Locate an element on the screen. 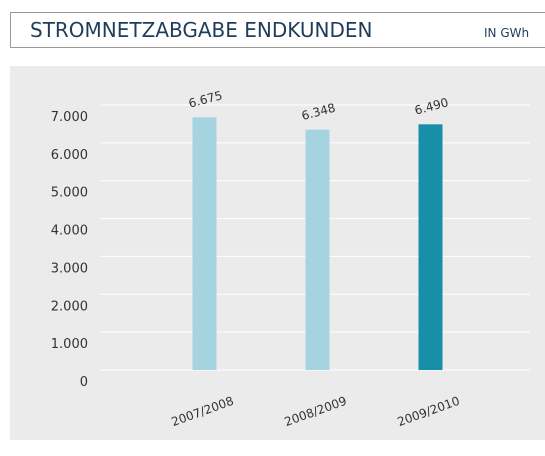  y-tick-label: 4.000 is located at coordinates (69, 231).